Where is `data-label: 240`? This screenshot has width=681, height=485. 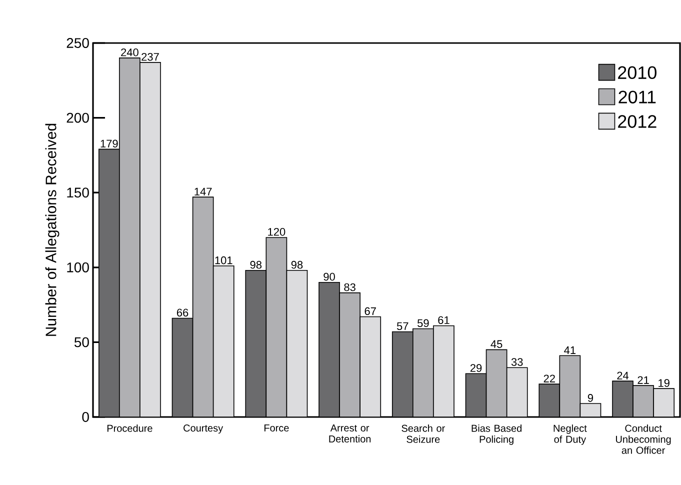
data-label: 240 is located at coordinates (129, 52).